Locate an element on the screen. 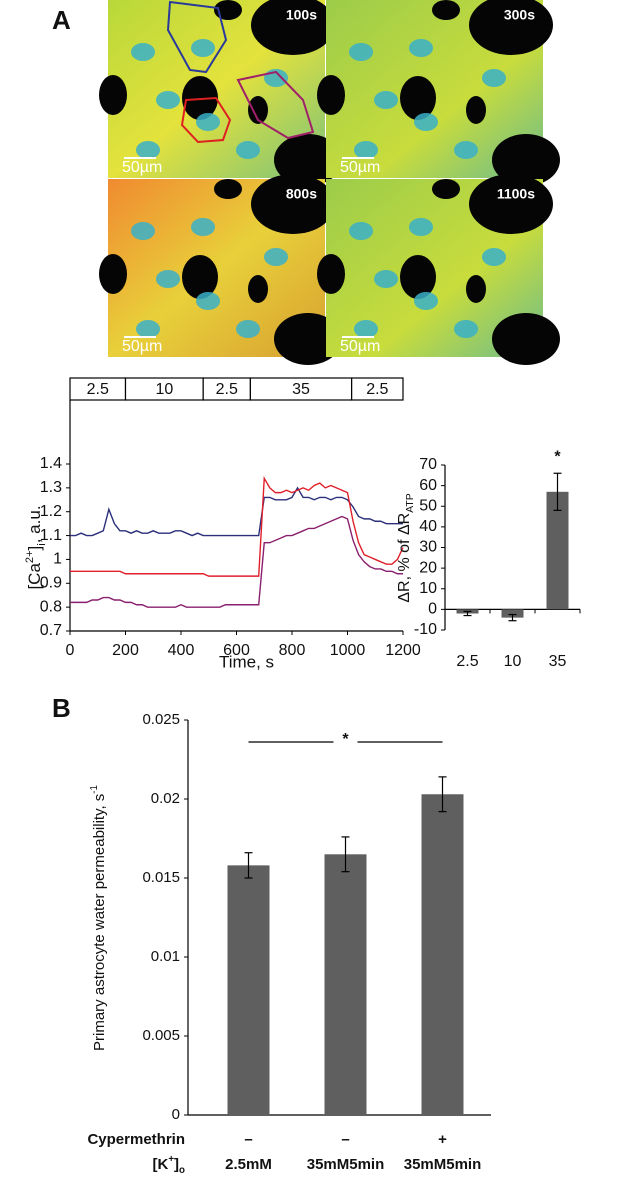 The image size is (635, 1180). x-tick-label: 35 is located at coordinates (558, 661).